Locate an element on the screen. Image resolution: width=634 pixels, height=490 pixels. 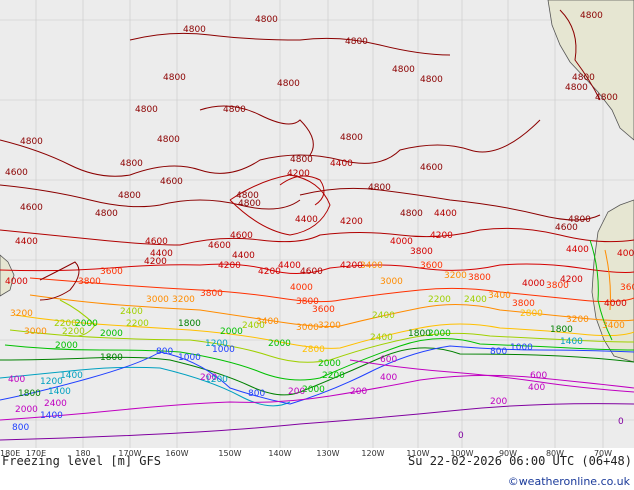
watermark: ©weatheronline.co.uk is located at coordinates (569, 481).